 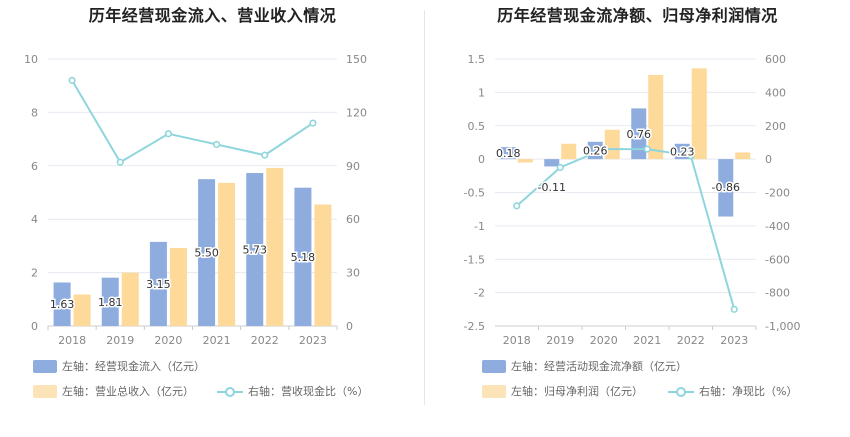 I want to click on chart-legend: 左轴：经营现金流入（亿元） 左轴：营业总收入（亿元） 右轴：营收现金比（%）, so click(x=200, y=378).